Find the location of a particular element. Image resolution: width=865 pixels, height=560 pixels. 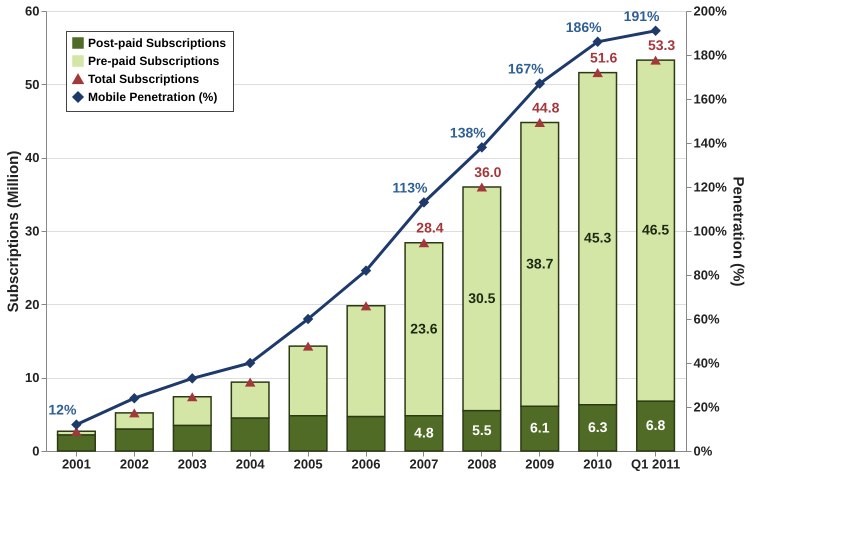

y2-tick-label: 40% is located at coordinates (707, 363).